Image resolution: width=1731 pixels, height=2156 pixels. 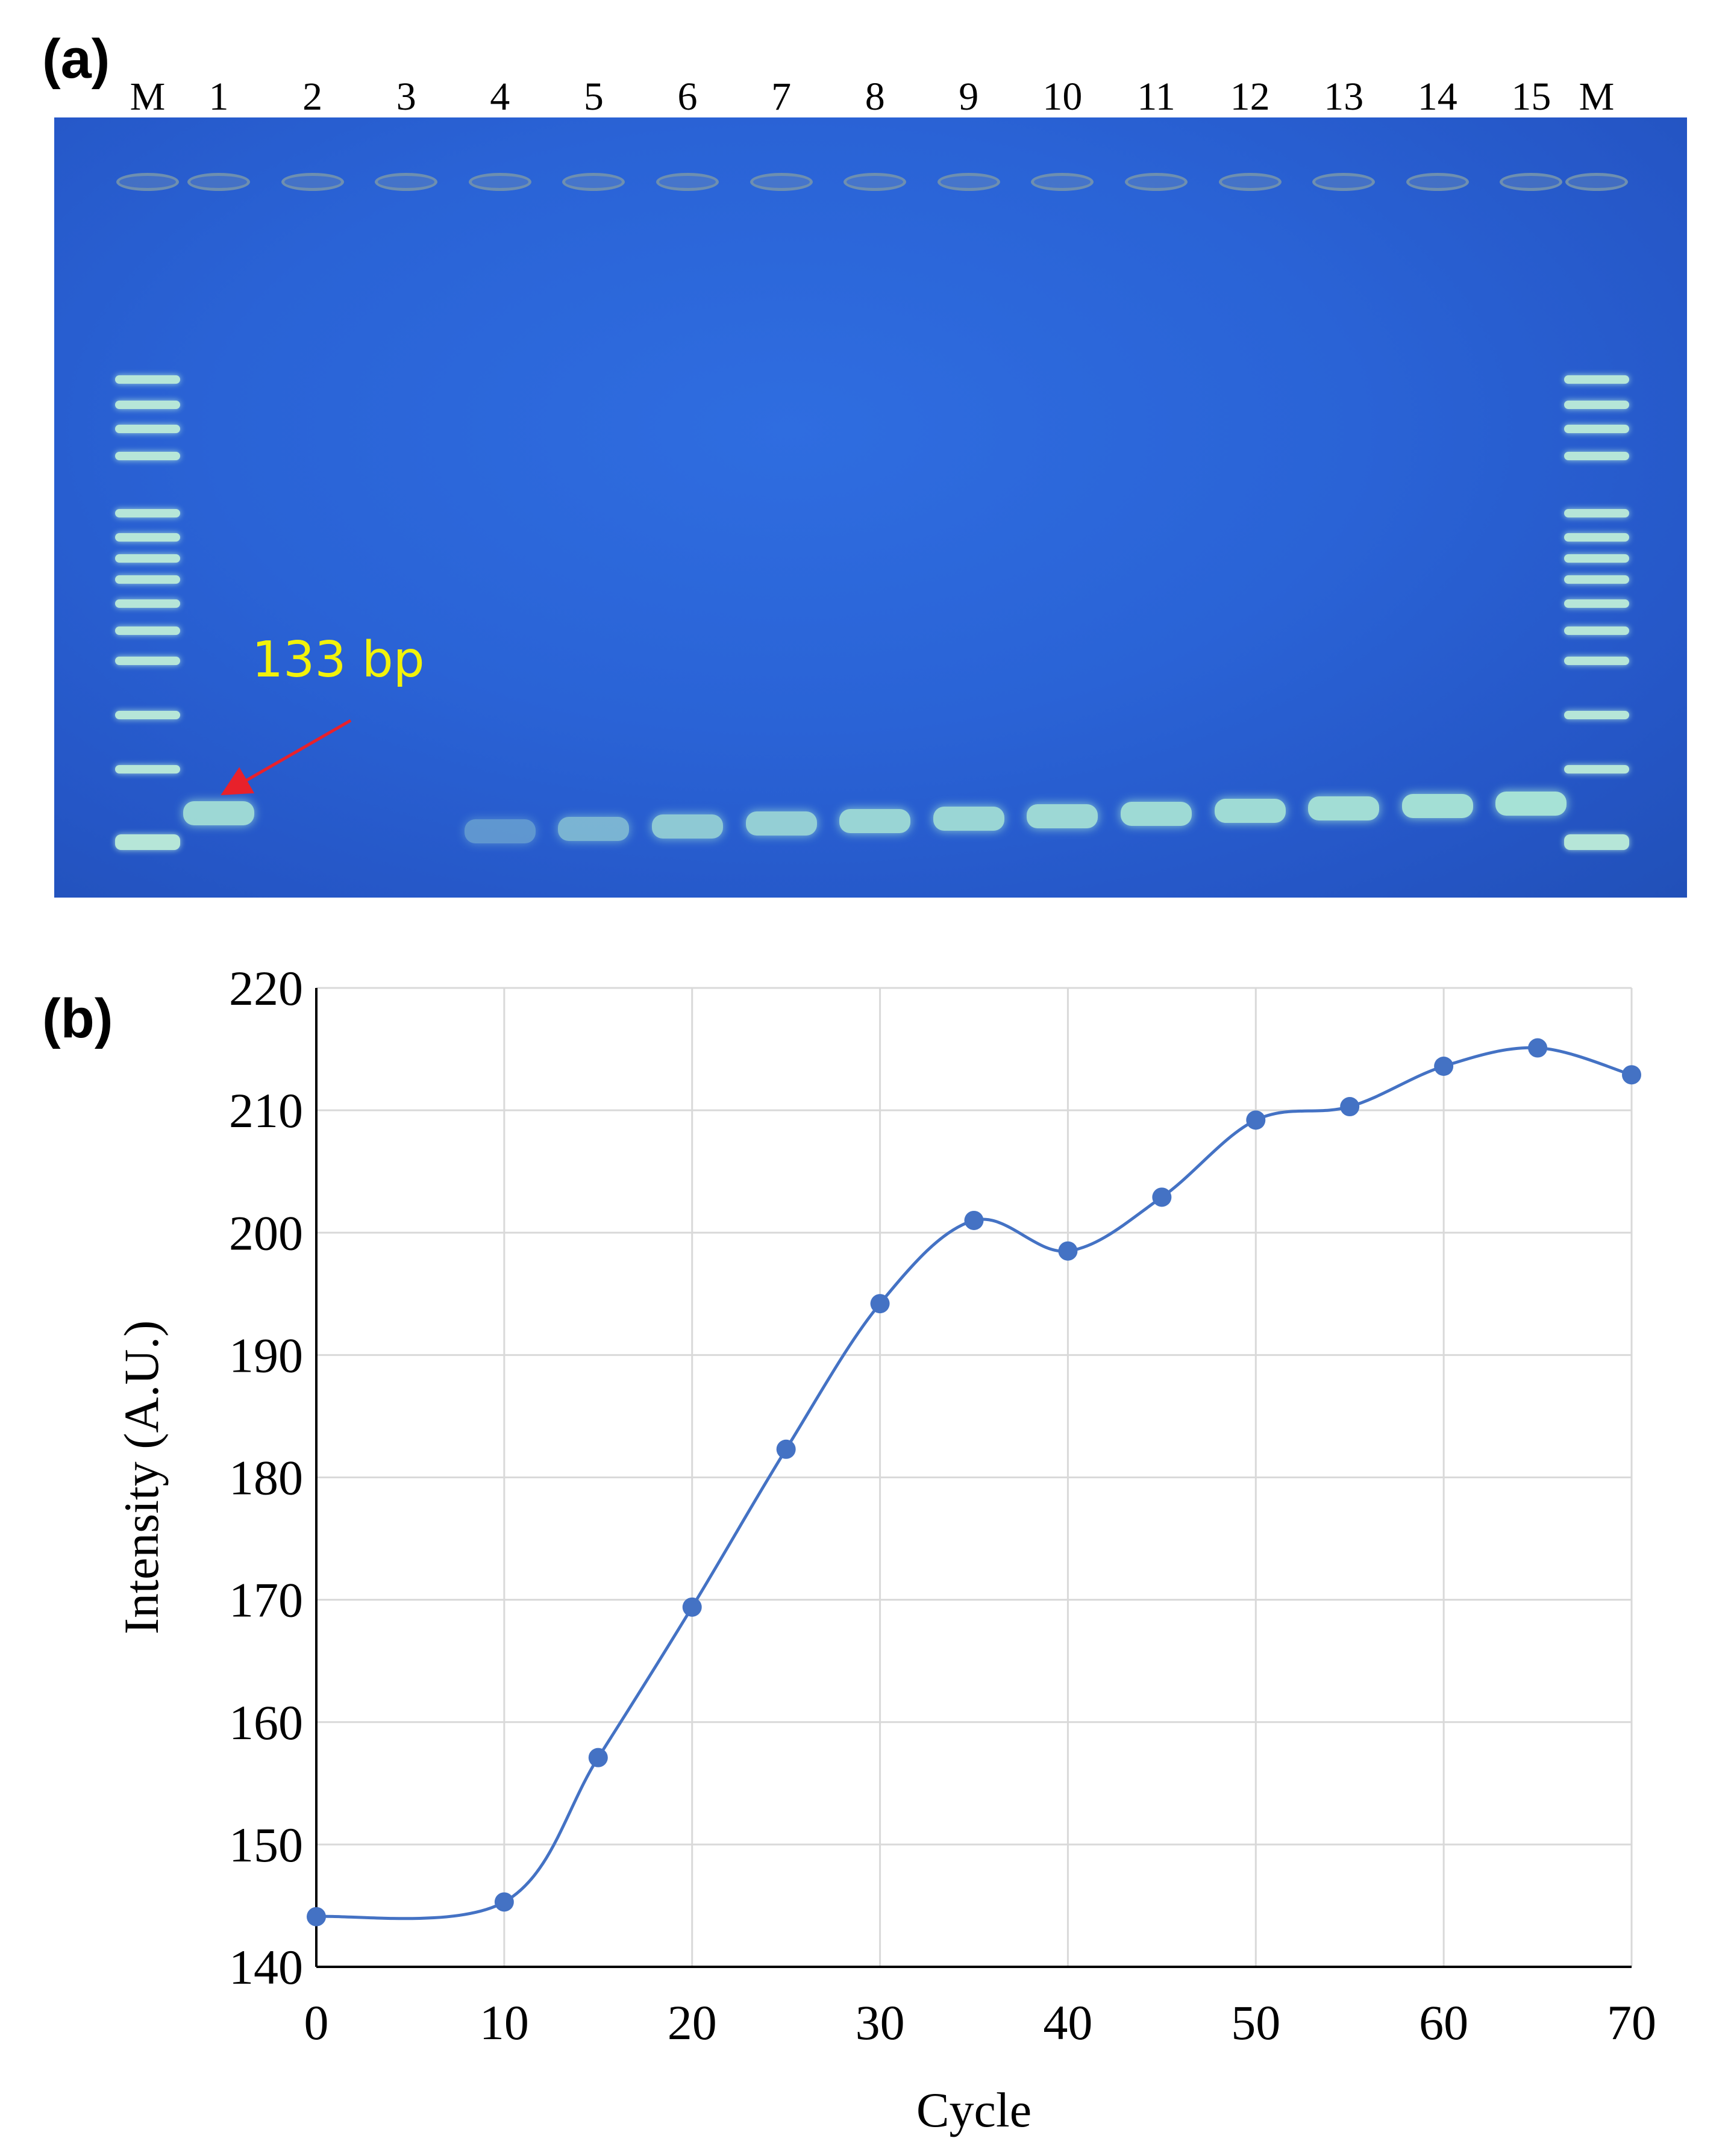 What do you see at coordinates (781, 97) in the screenshot?
I see `lane-label: 7` at bounding box center [781, 97].